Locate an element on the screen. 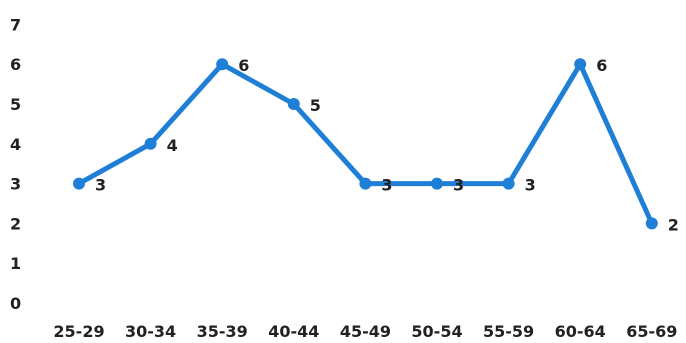  data-label: 5 is located at coordinates (315, 105).